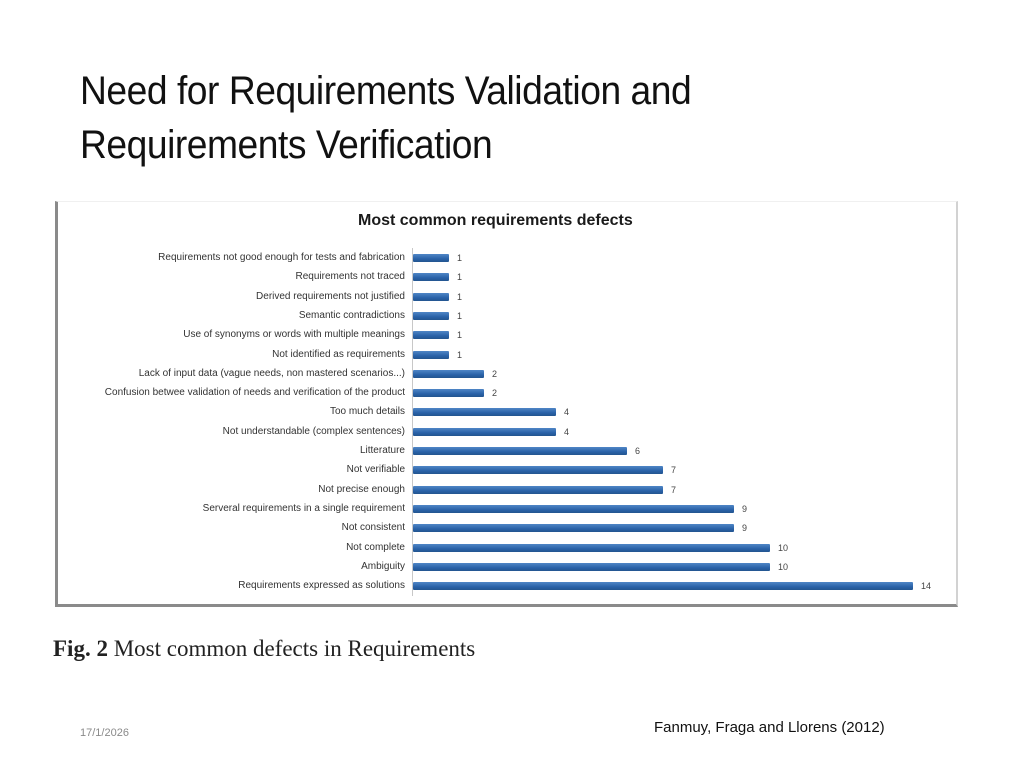 The image size is (1024, 767). I want to click on bar-label: Ambiguity, so click(383, 566).